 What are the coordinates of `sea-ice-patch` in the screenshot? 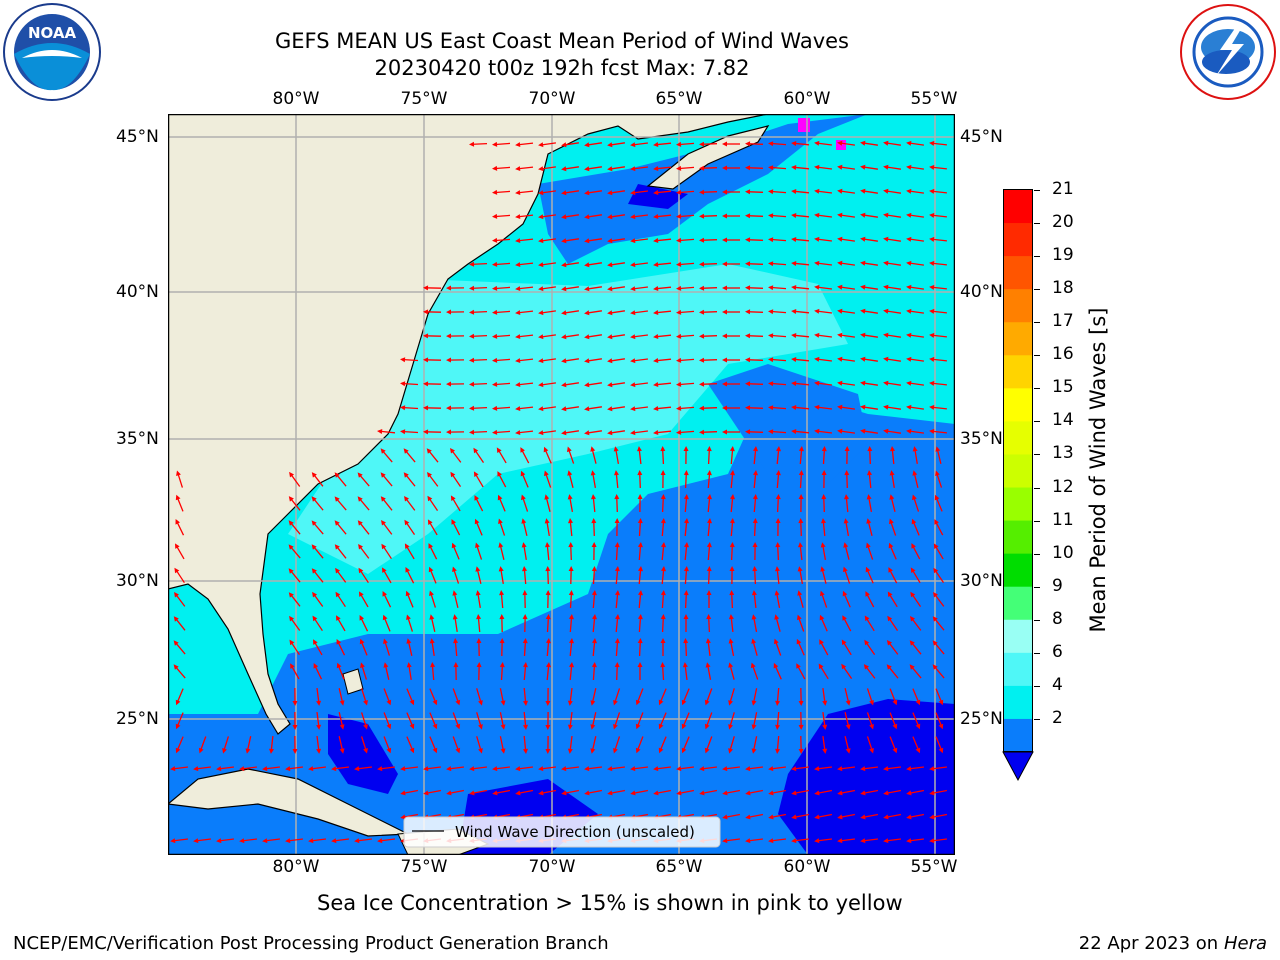 It's located at (804, 125).